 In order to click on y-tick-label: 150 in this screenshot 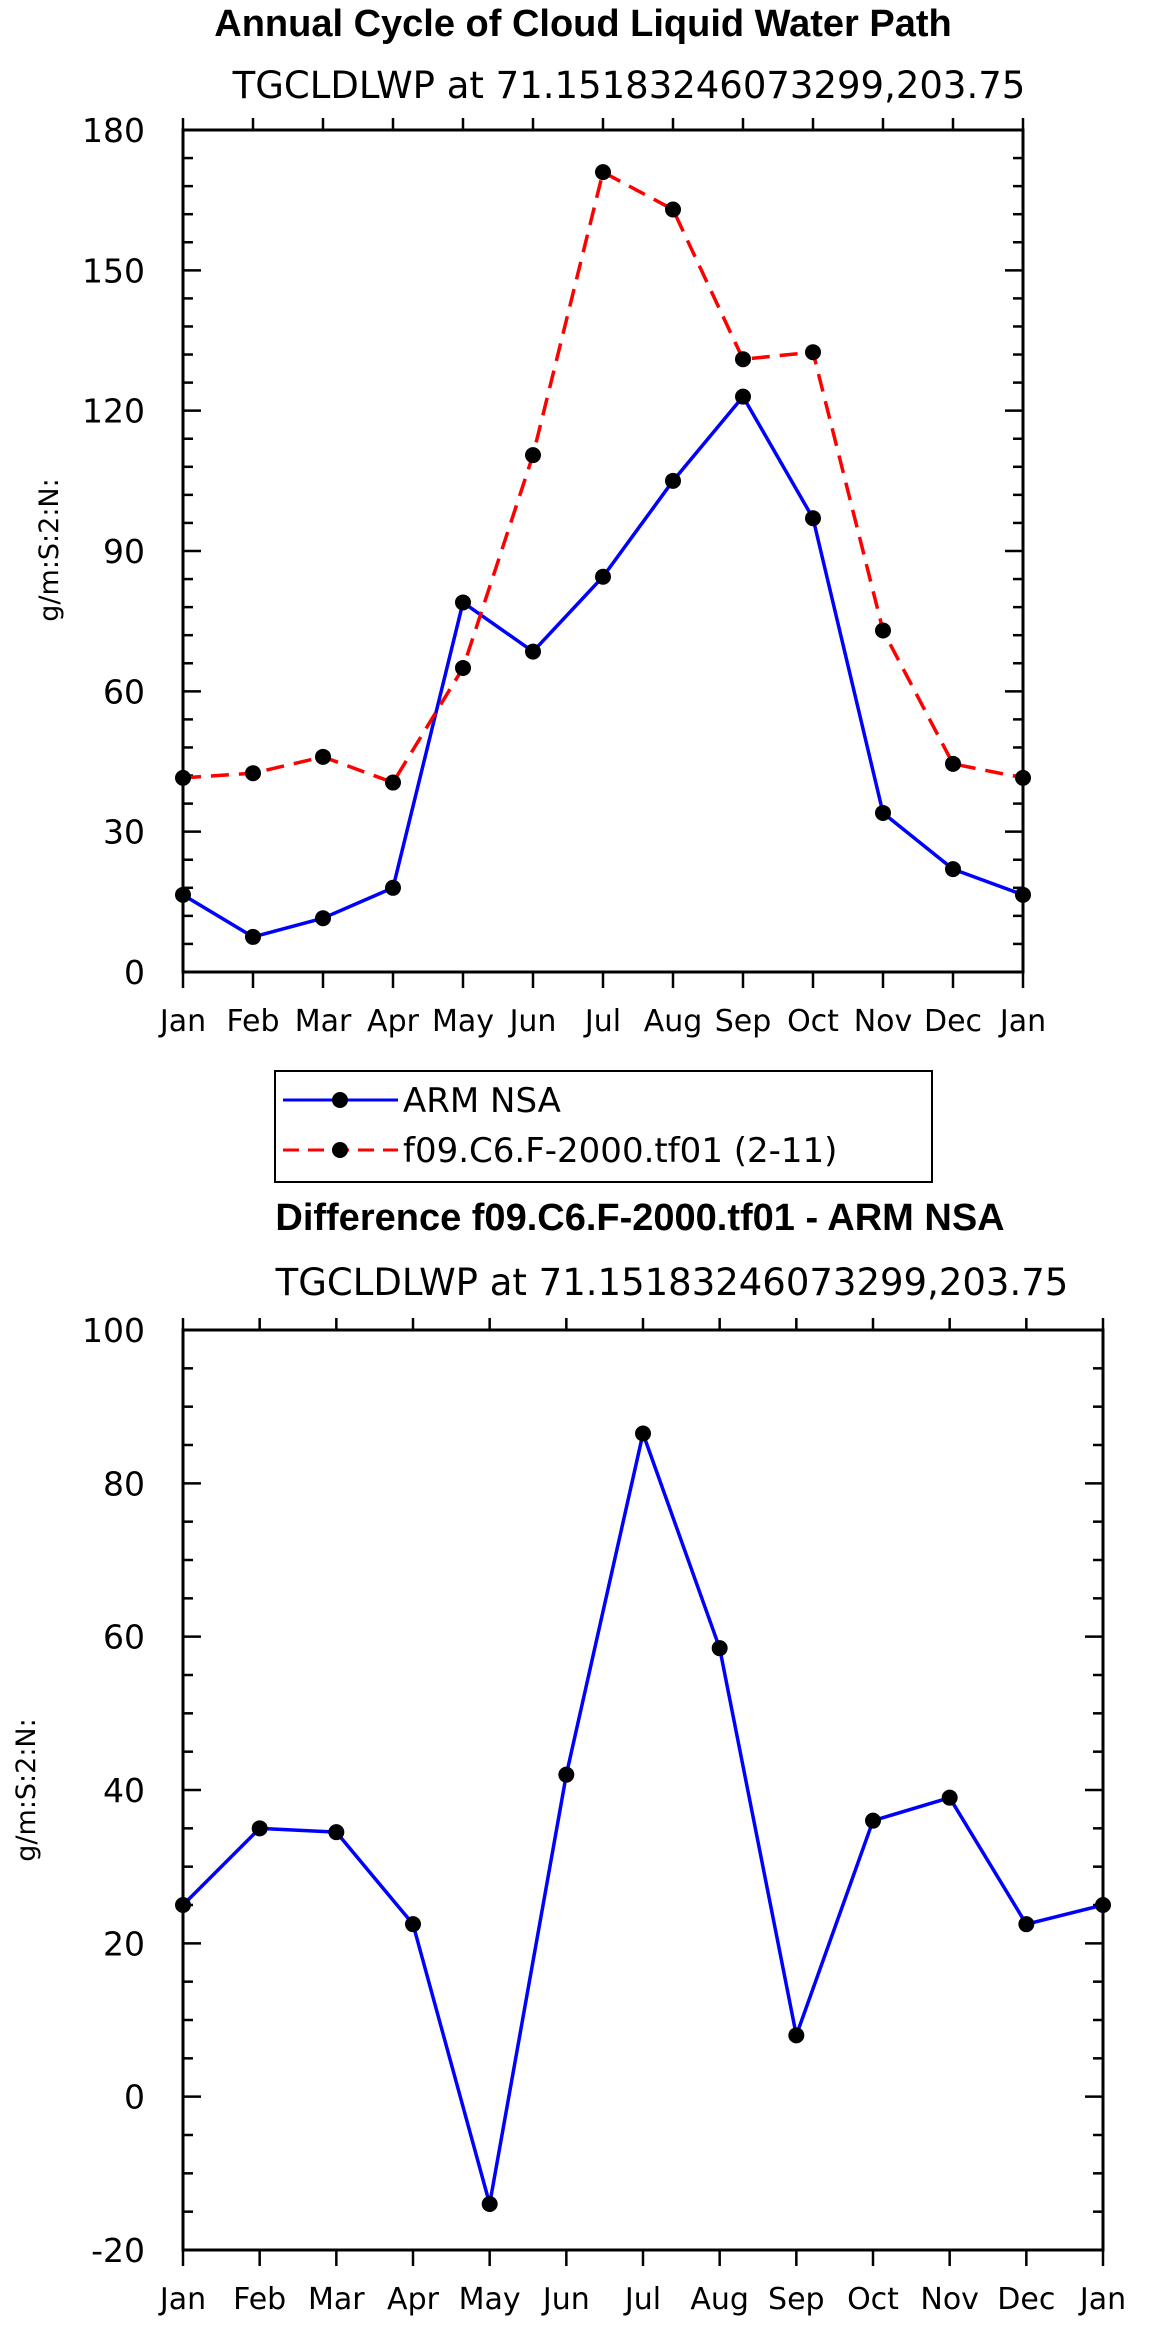, I will do `click(113, 270)`.